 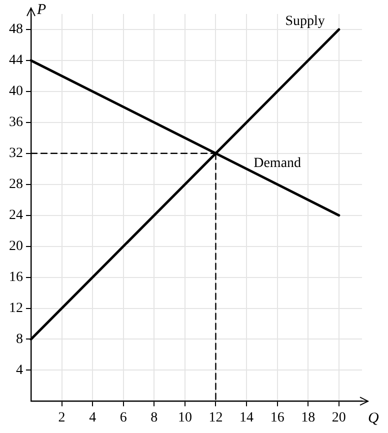 I want to click on x-tick-label: 18, so click(x=308, y=418).